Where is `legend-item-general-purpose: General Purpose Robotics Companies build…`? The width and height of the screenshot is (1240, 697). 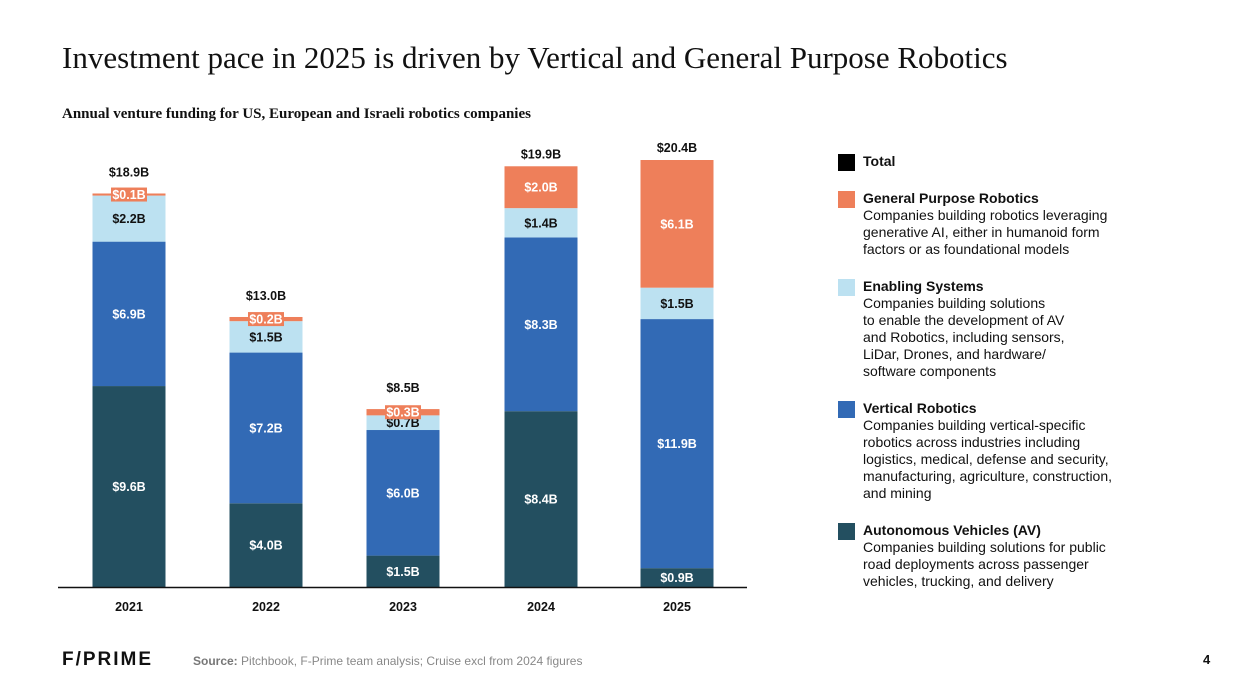 legend-item-general-purpose: General Purpose Robotics Companies build… is located at coordinates (1003, 224).